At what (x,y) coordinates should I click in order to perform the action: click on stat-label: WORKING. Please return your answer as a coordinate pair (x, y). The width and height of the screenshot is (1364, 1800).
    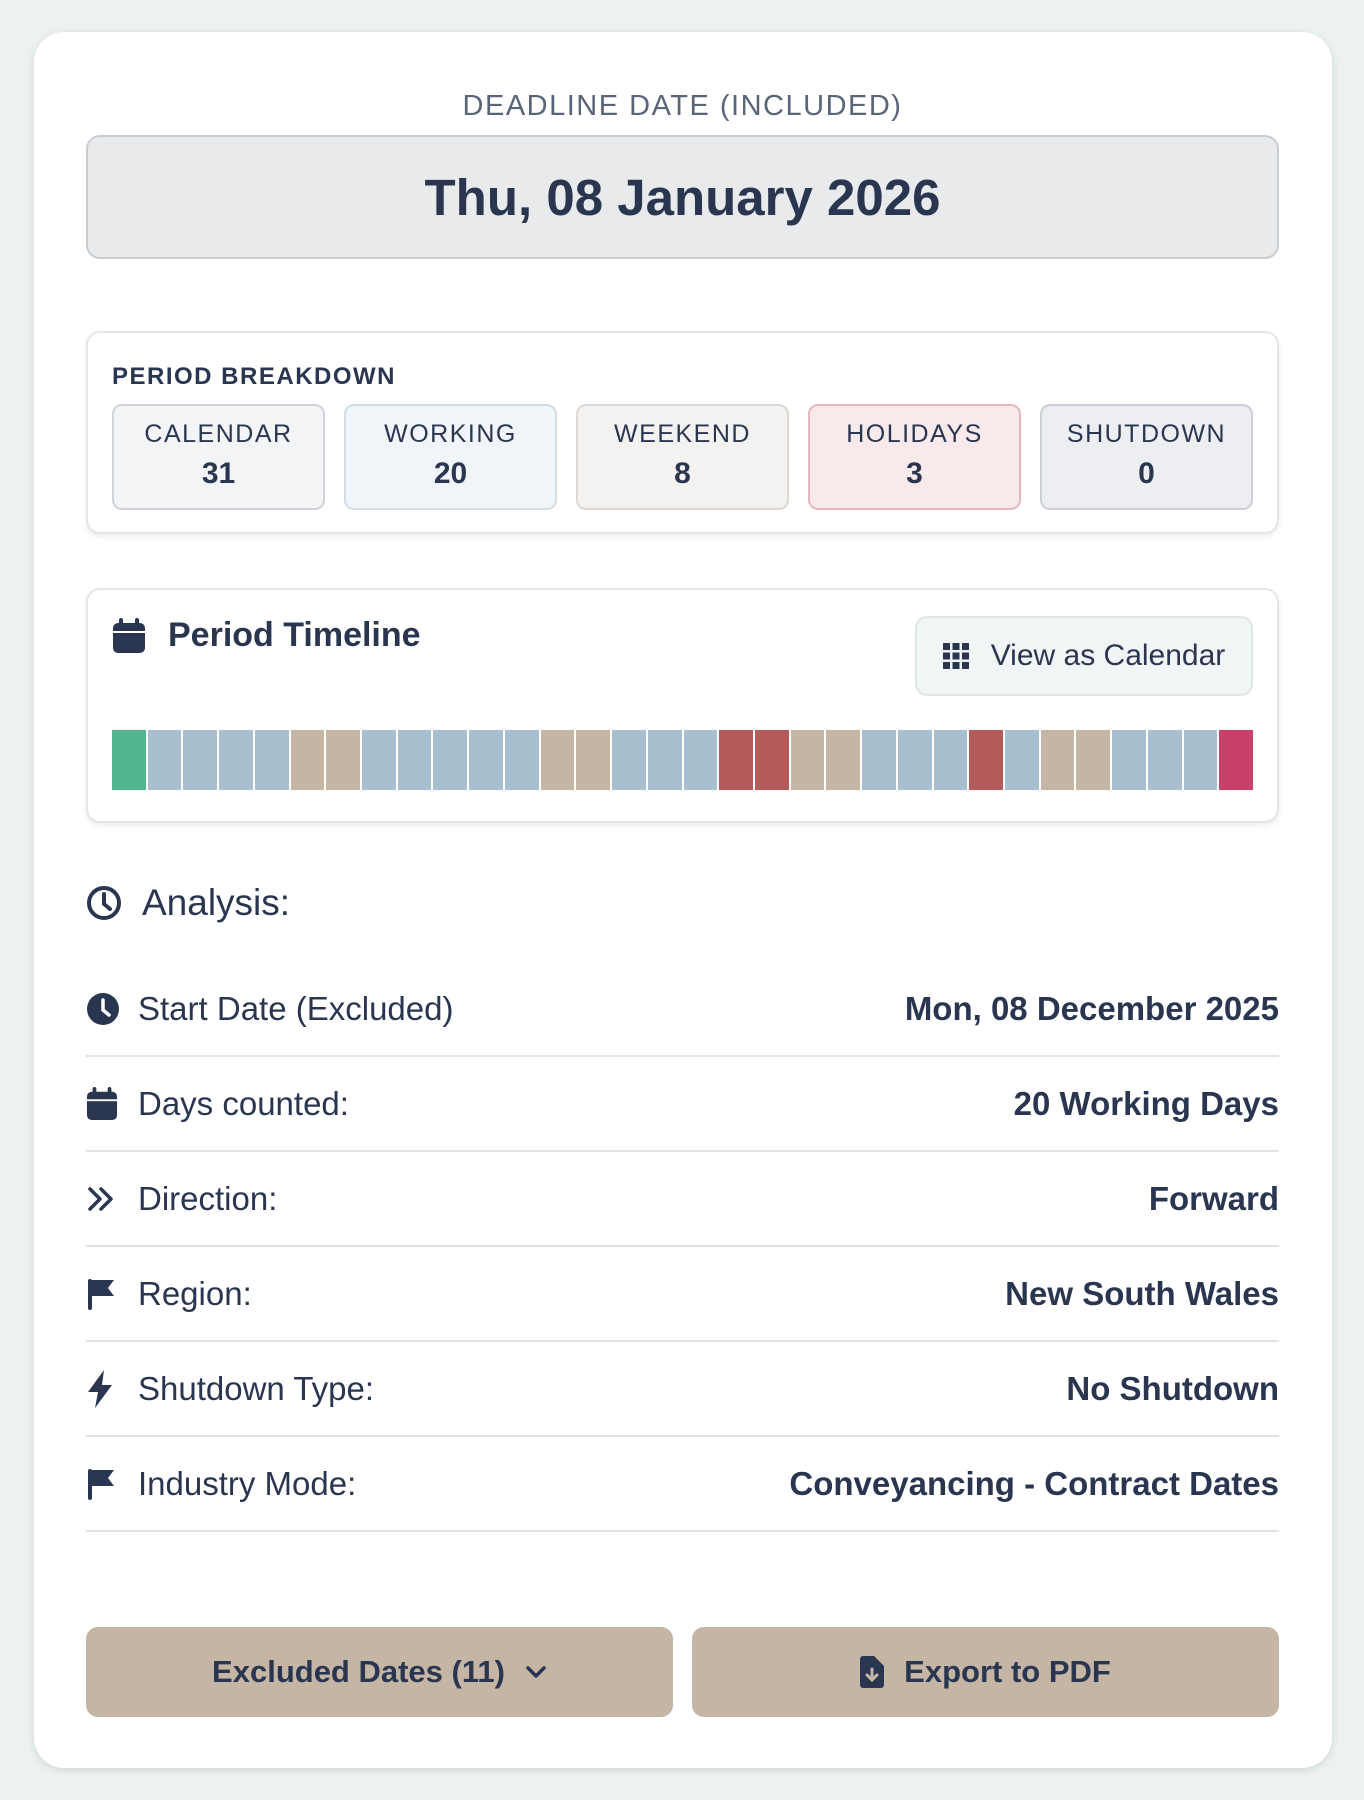
    Looking at the image, I should click on (450, 434).